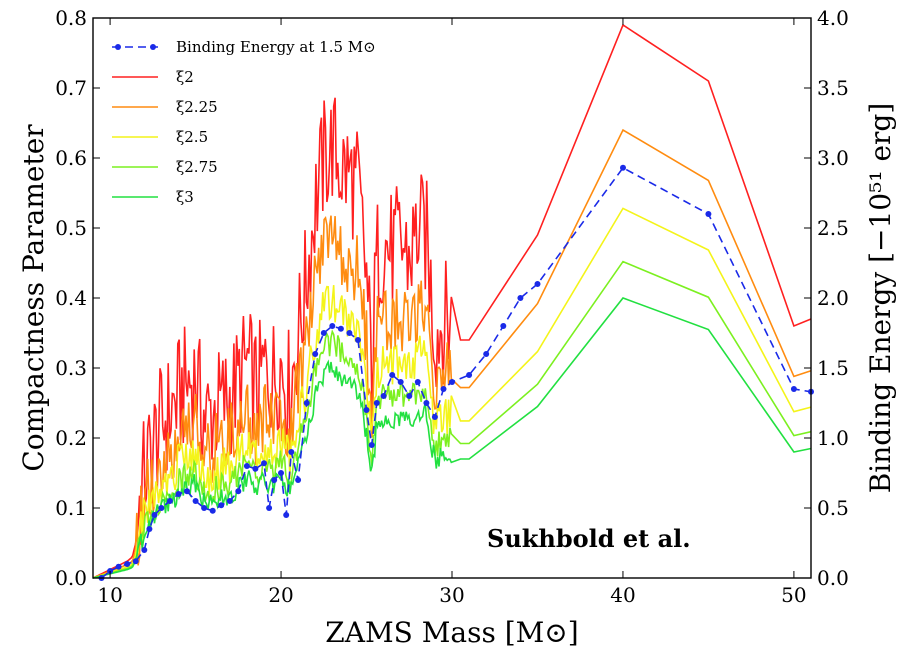  What do you see at coordinates (451, 595) in the screenshot?
I see `x-tick-label: 30` at bounding box center [451, 595].